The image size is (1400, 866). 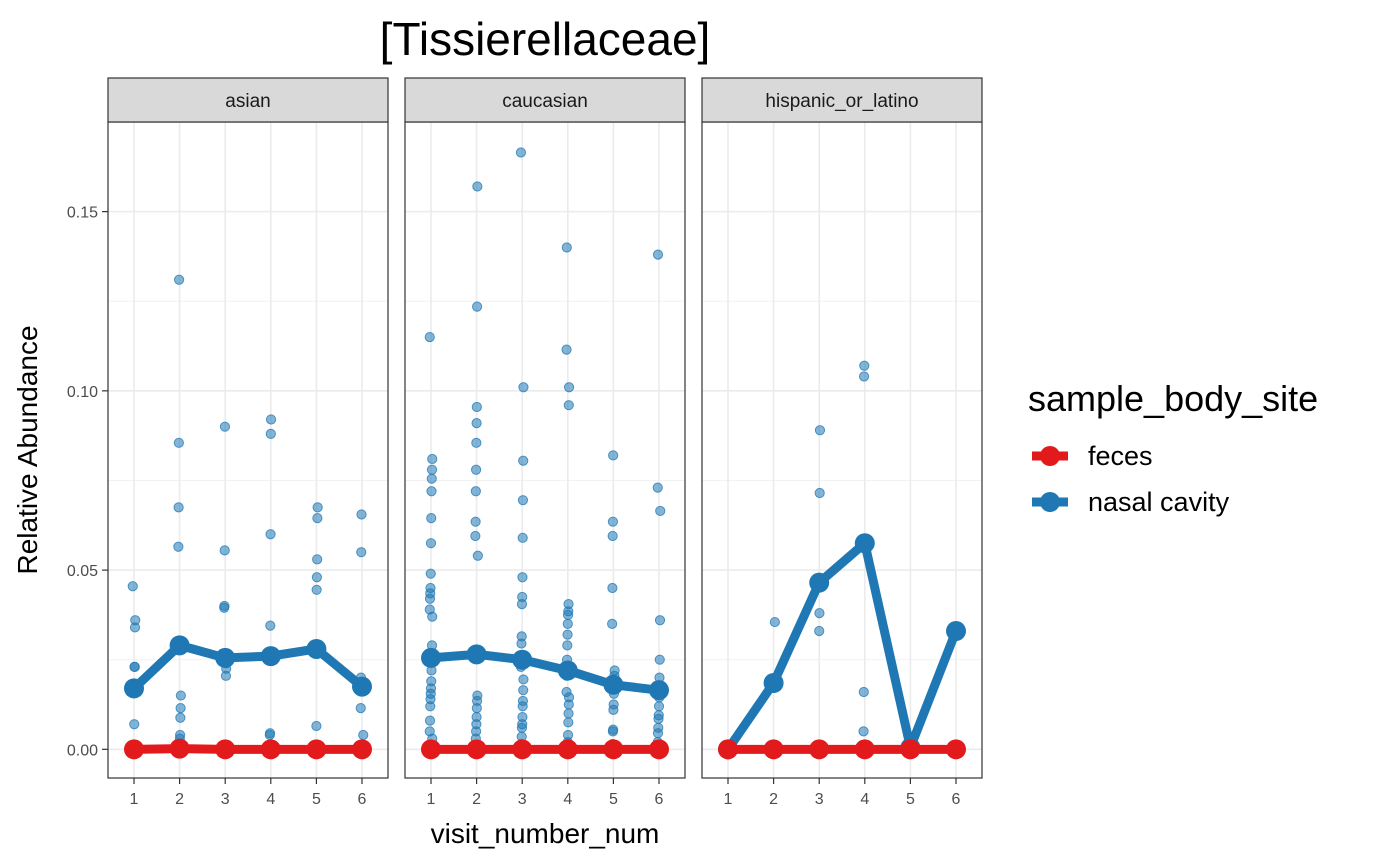 What do you see at coordinates (87, 482) in the screenshot?
I see `y-axis: 0.00 0.05 0.10 0.15` at bounding box center [87, 482].